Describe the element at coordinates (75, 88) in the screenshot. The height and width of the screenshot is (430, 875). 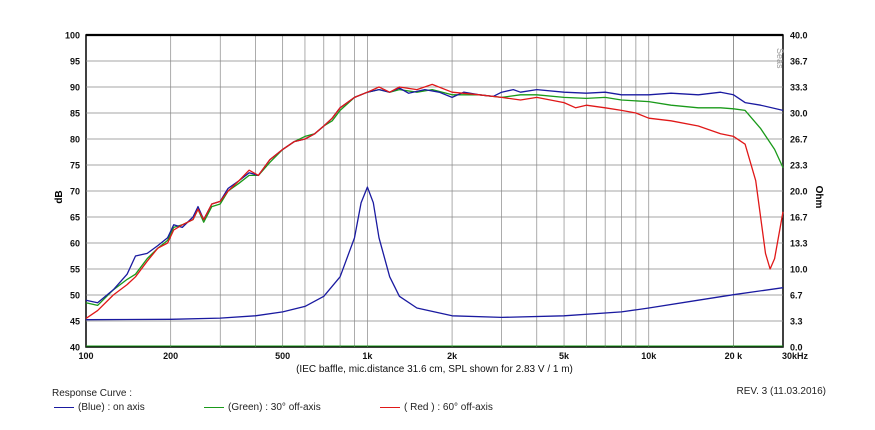
I see `y-tick-label-left: 90` at that location.